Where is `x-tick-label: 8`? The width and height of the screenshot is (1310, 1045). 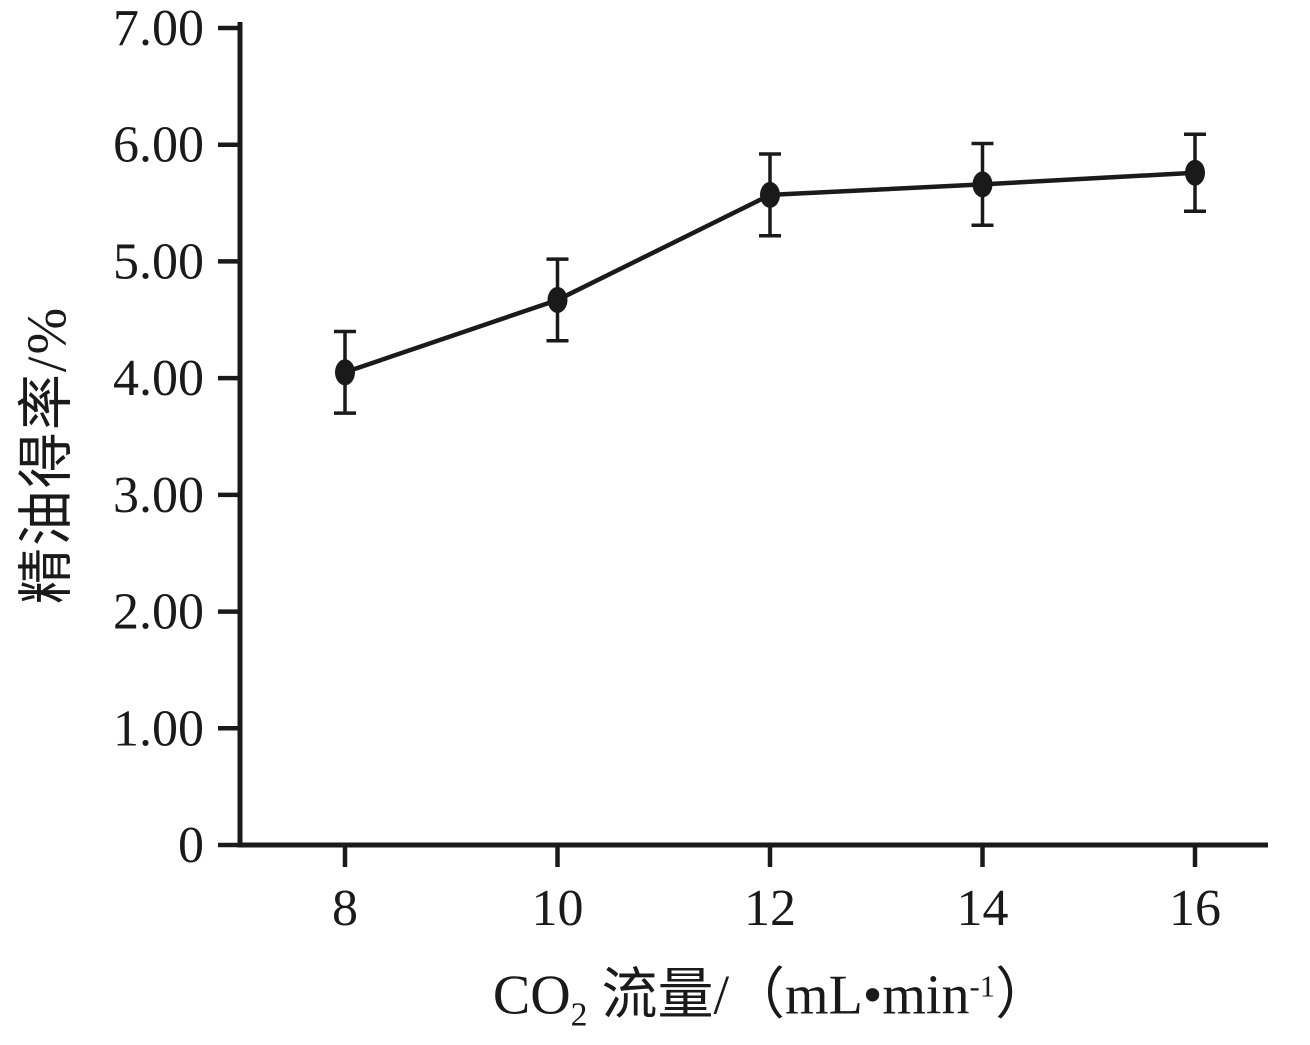
x-tick-label: 8 is located at coordinates (345, 908).